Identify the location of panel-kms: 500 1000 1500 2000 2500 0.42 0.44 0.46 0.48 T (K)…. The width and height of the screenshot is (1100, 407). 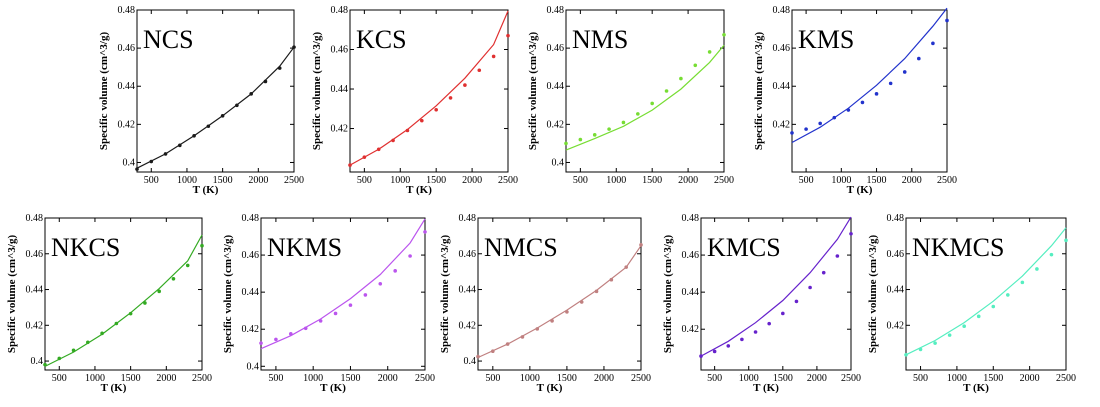
(855, 100).